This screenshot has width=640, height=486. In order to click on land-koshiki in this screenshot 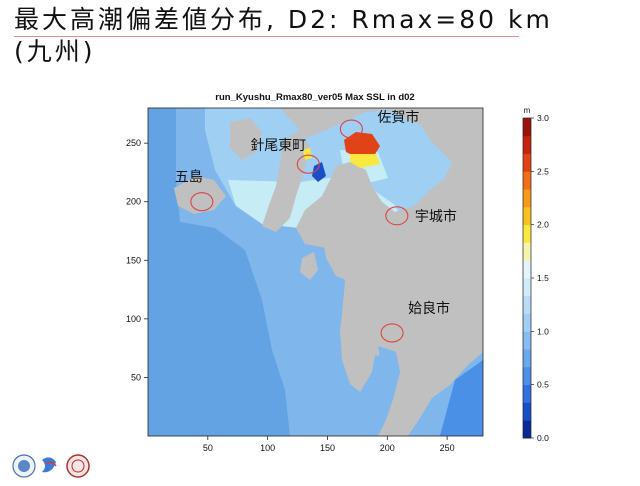, I will do `click(309, 266)`.